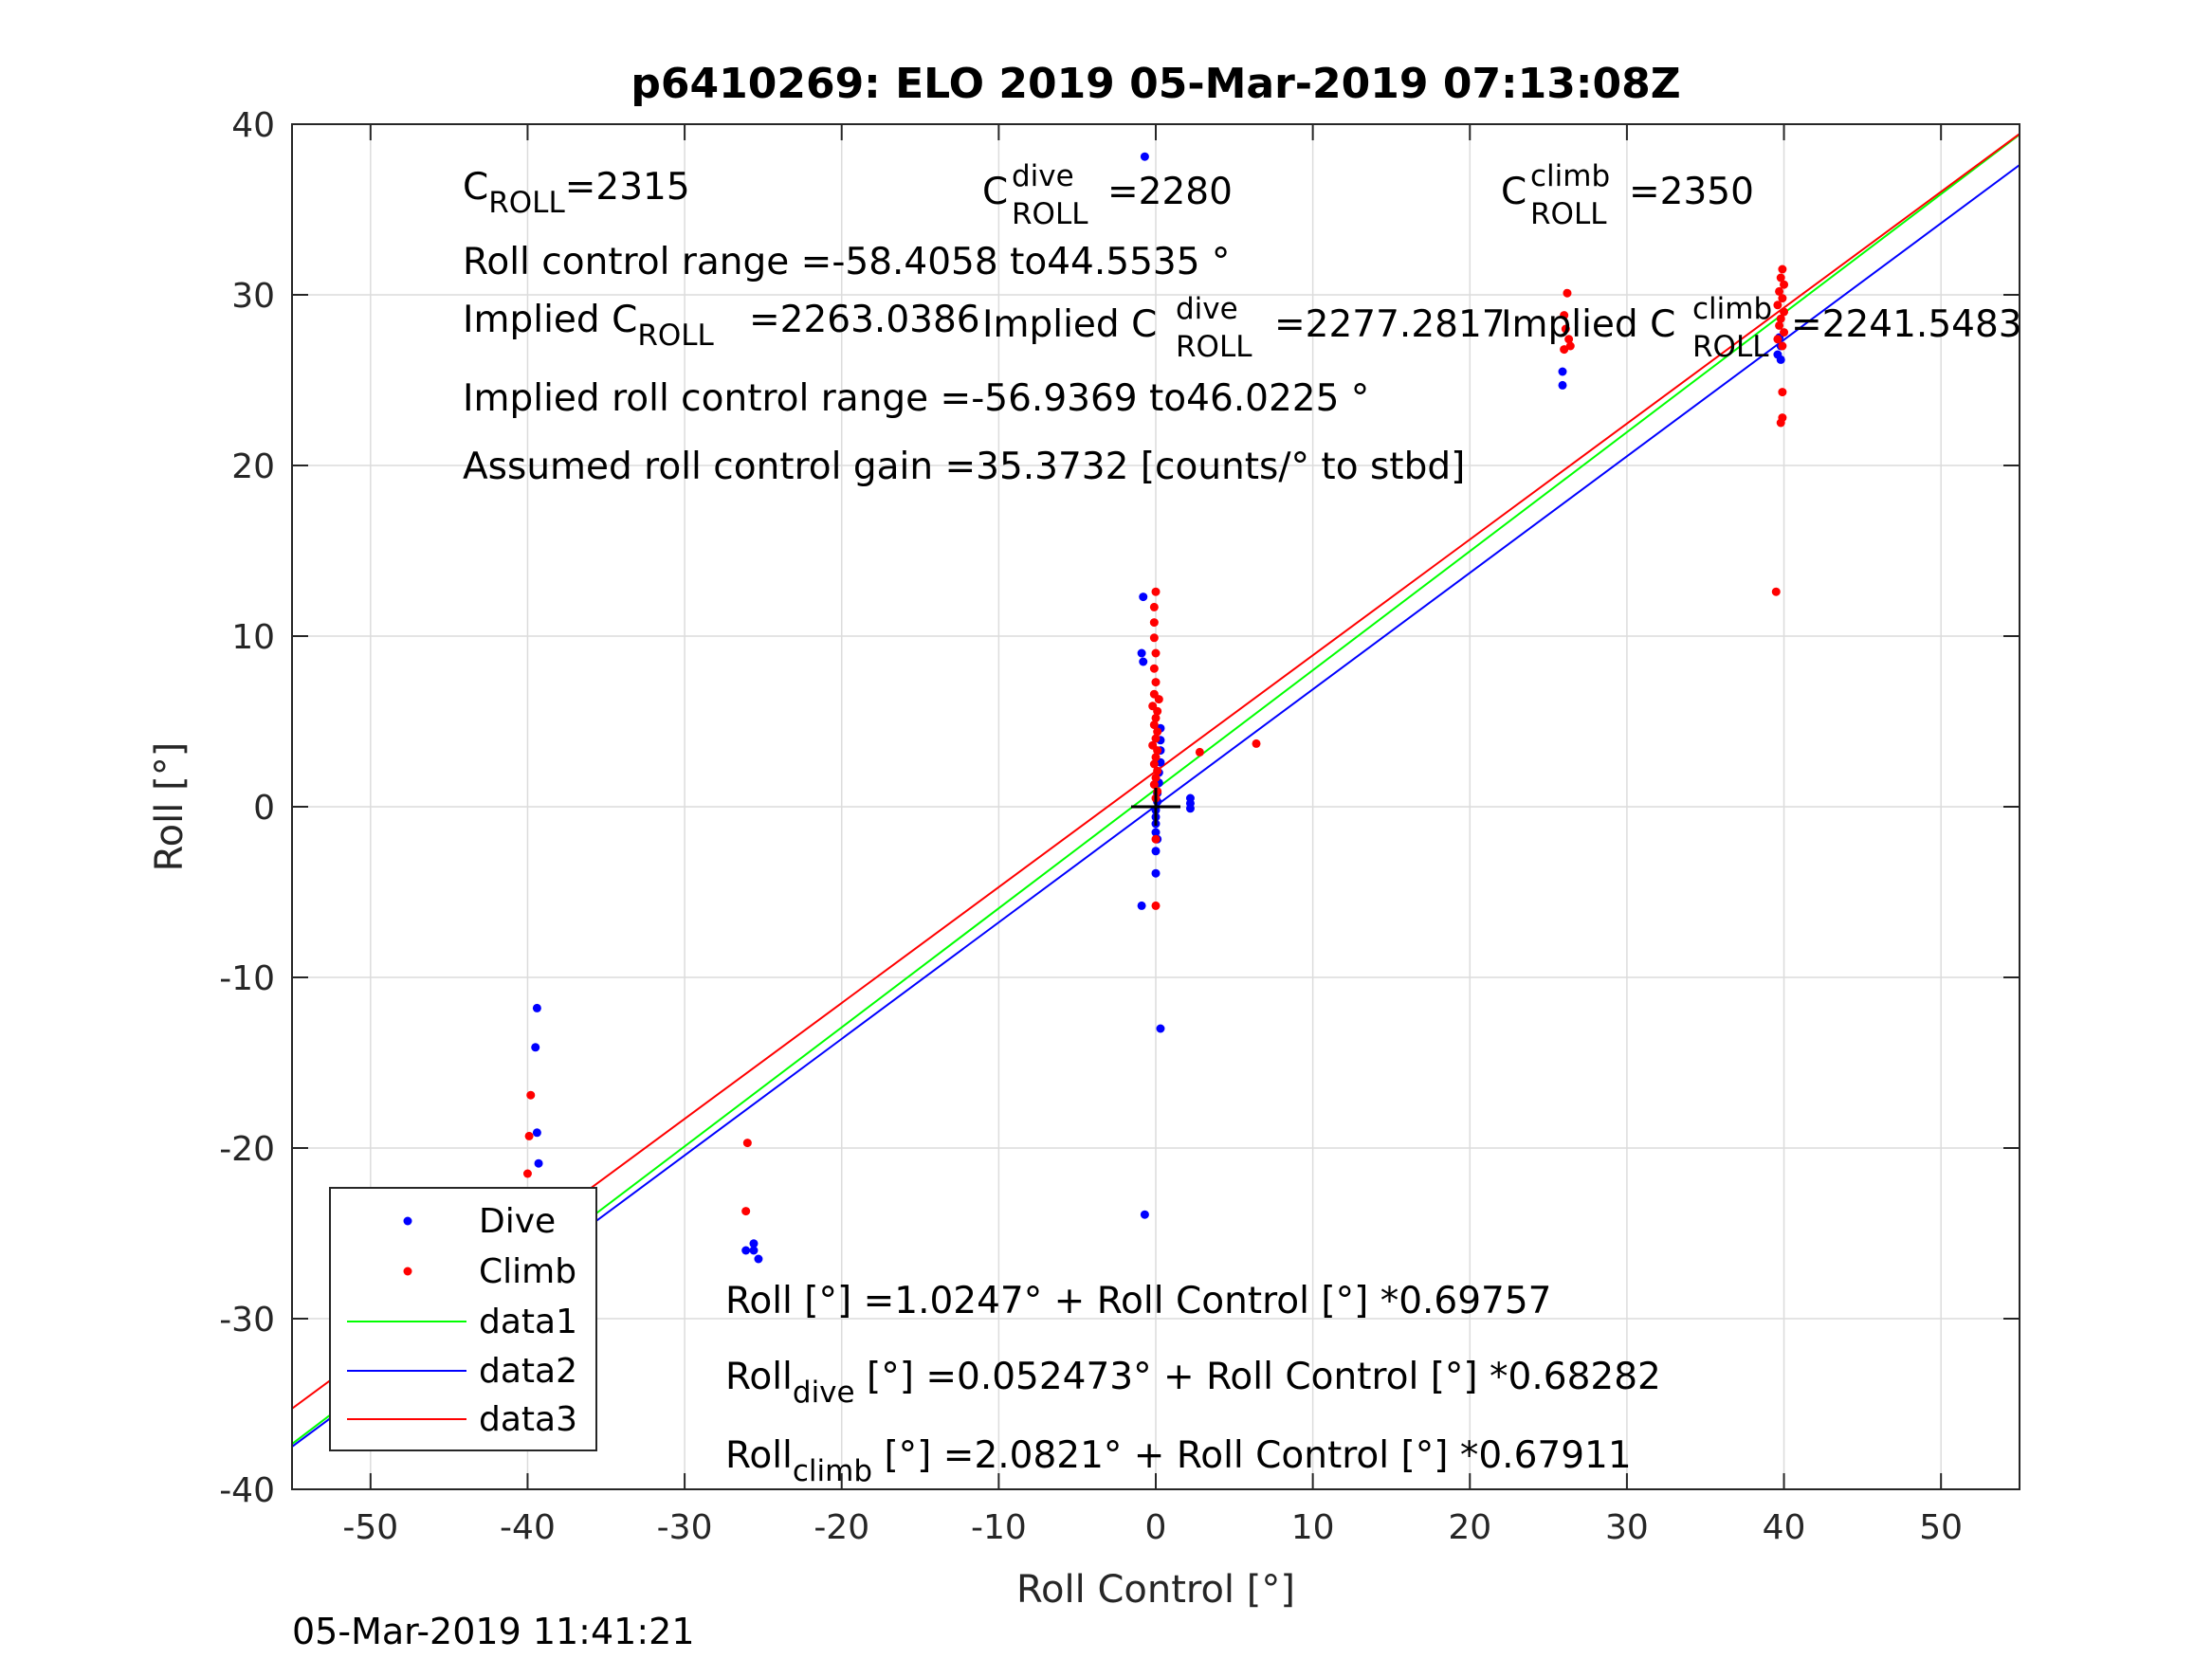 The height and width of the screenshot is (1659, 2212). What do you see at coordinates (1941, 1527) in the screenshot?
I see `x-tick-label: 50` at bounding box center [1941, 1527].